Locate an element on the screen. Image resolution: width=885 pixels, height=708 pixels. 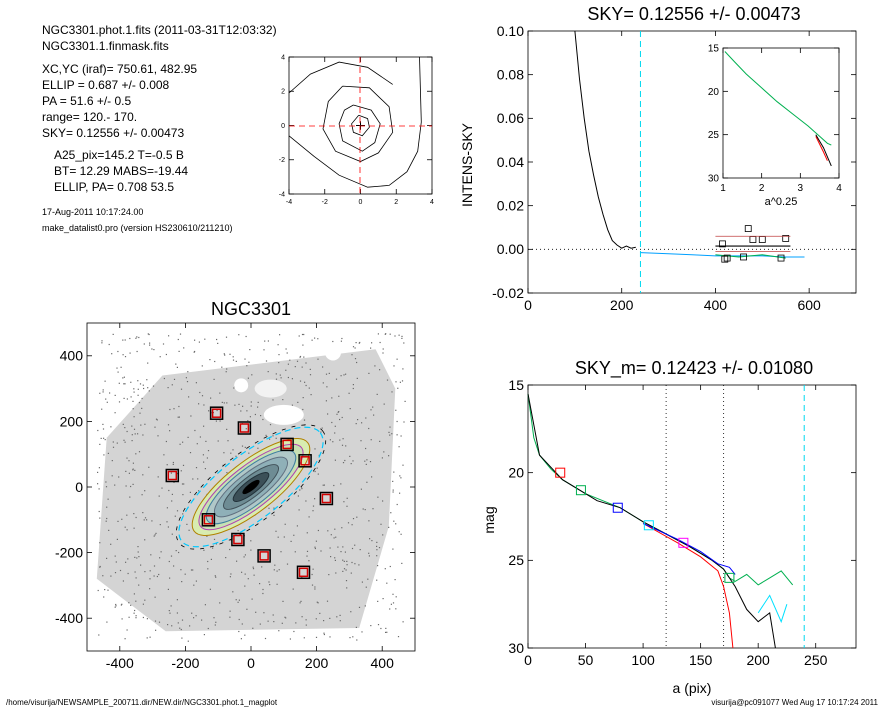
galaxy-isophote is located at coordinates (251, 487).